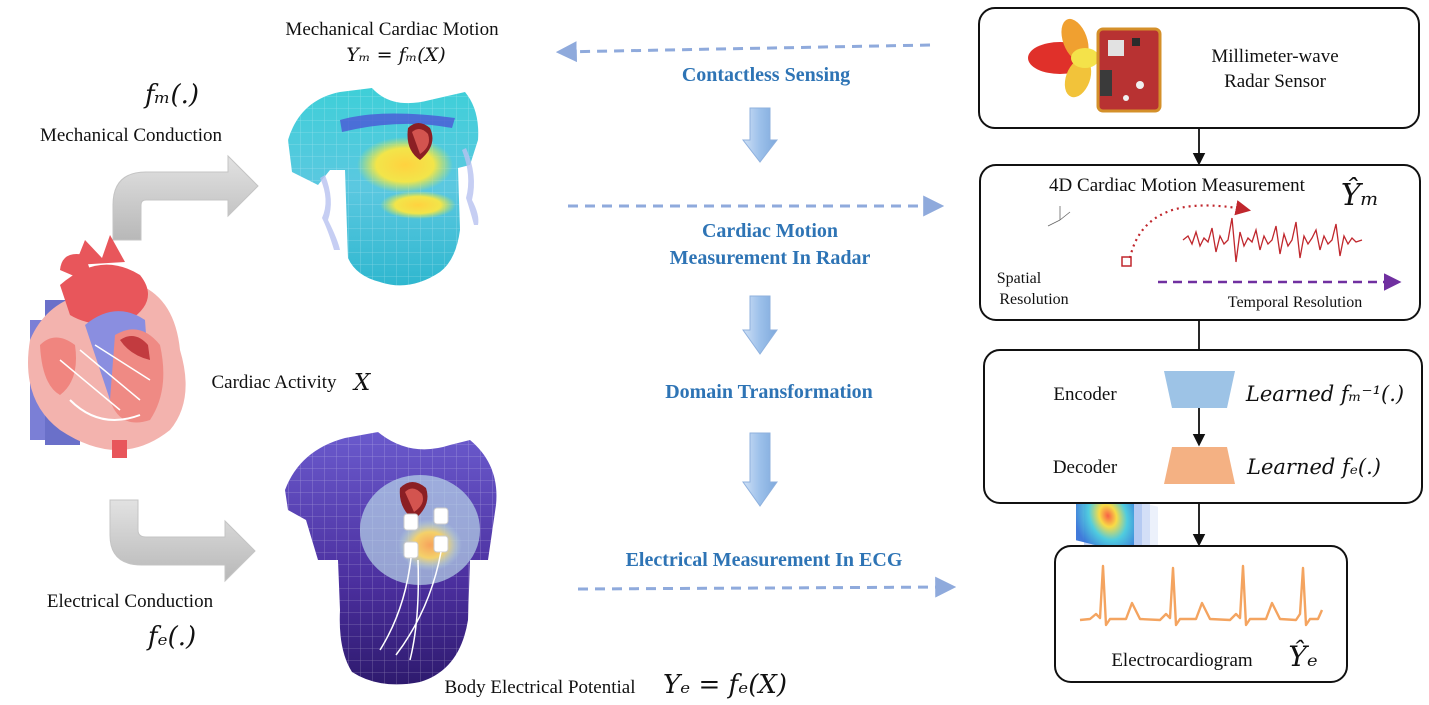  Describe the element at coordinates (1201, 595) in the screenshot. I see `ecg-waveform` at that location.